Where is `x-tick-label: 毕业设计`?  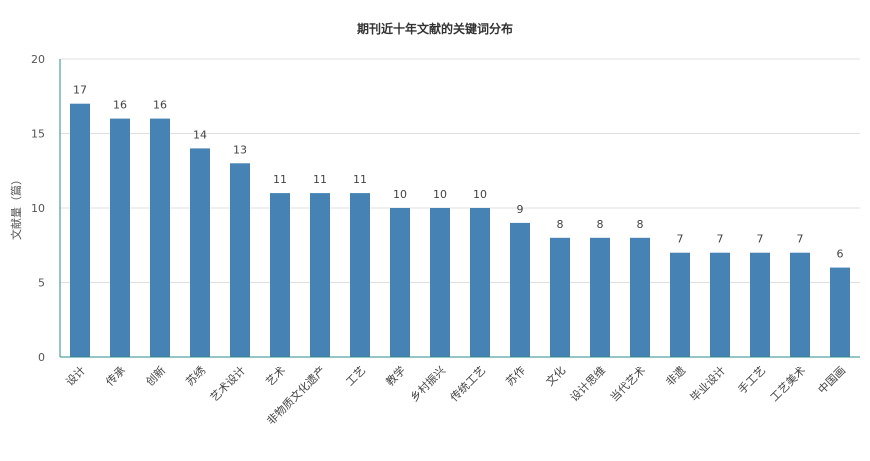 x-tick-label: 毕业设计 is located at coordinates (708, 384).